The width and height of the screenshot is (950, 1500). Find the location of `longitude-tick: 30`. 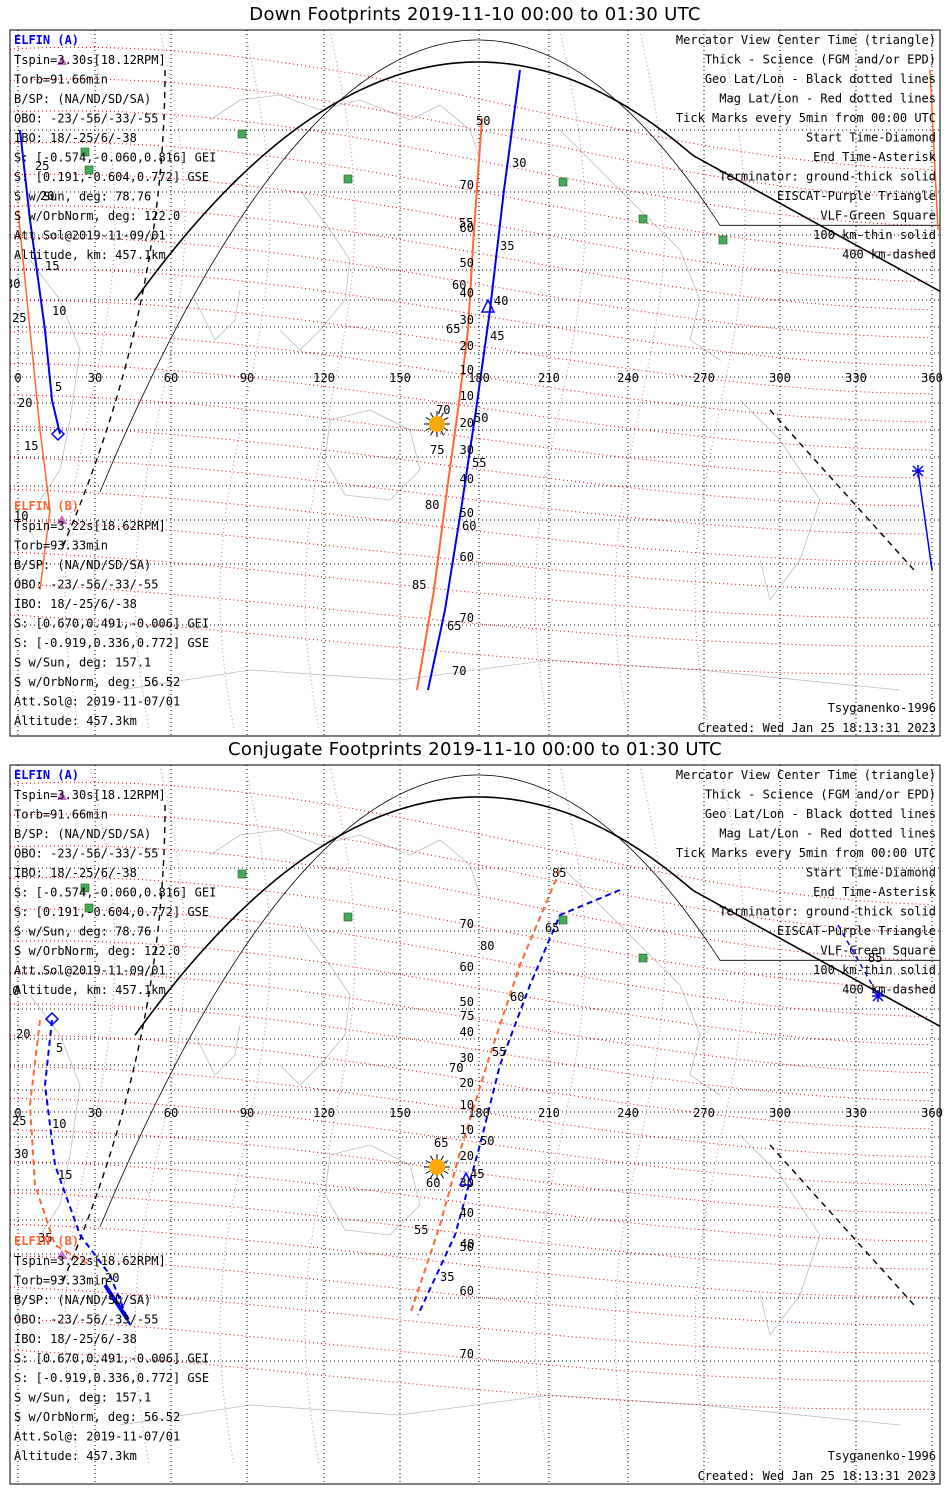

longitude-tick: 30 is located at coordinates (95, 1113).